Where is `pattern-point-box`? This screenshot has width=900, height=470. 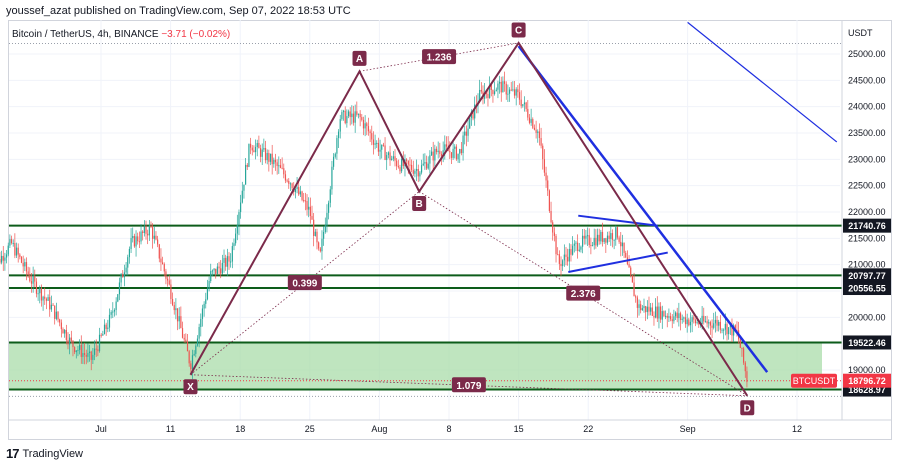 pattern-point-box is located at coordinates (359, 58).